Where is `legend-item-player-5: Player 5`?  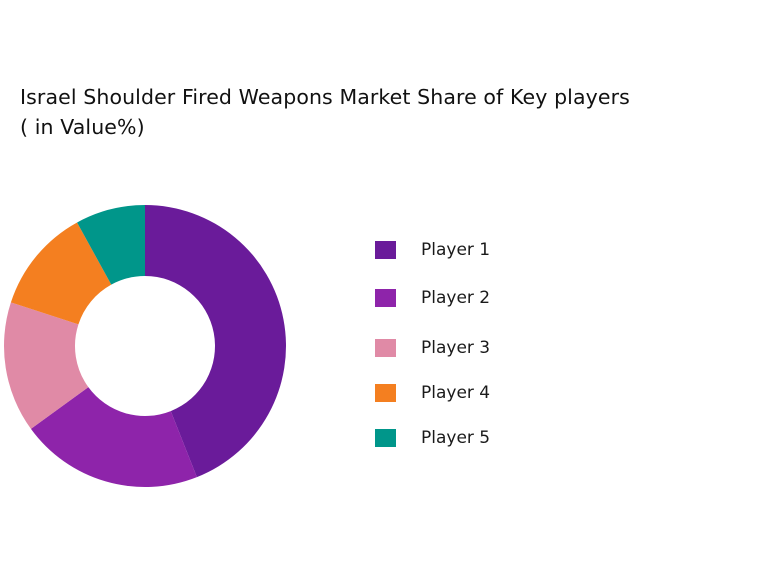 legend-item-player-5: Player 5 is located at coordinates (475, 437).